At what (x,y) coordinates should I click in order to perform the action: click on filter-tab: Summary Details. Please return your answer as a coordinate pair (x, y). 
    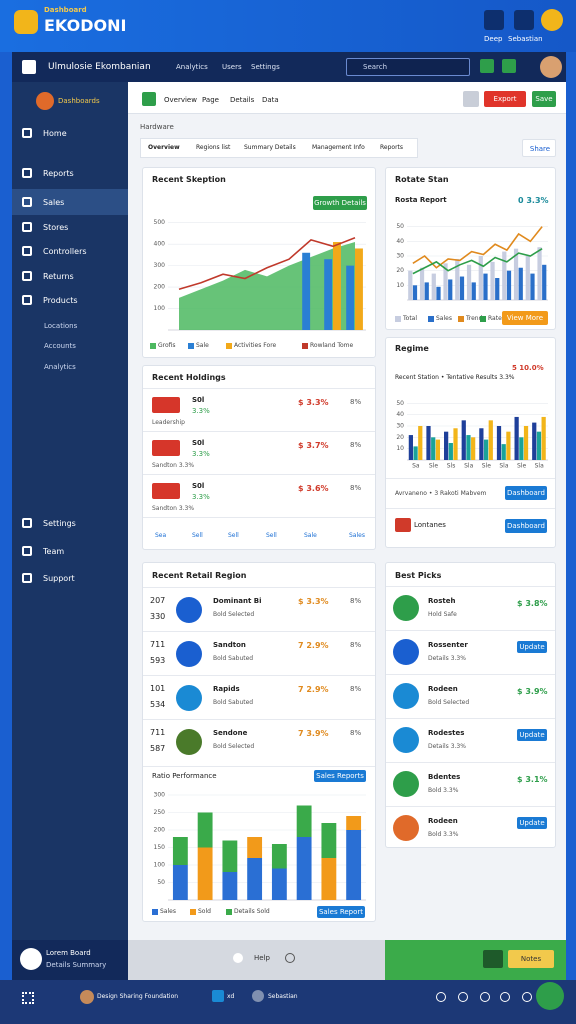
    Looking at the image, I should click on (270, 147).